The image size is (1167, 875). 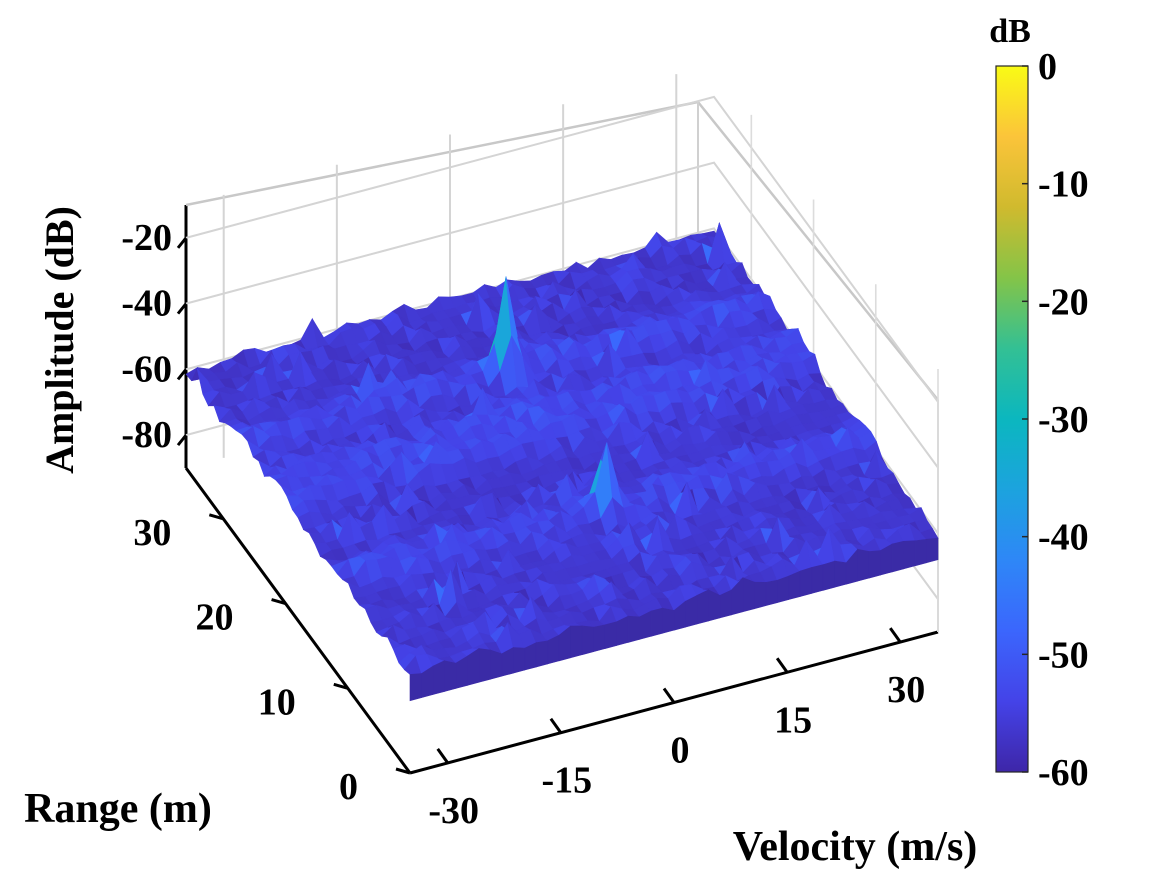 What do you see at coordinates (118, 809) in the screenshot?
I see `range-axis-title: Range (m)` at bounding box center [118, 809].